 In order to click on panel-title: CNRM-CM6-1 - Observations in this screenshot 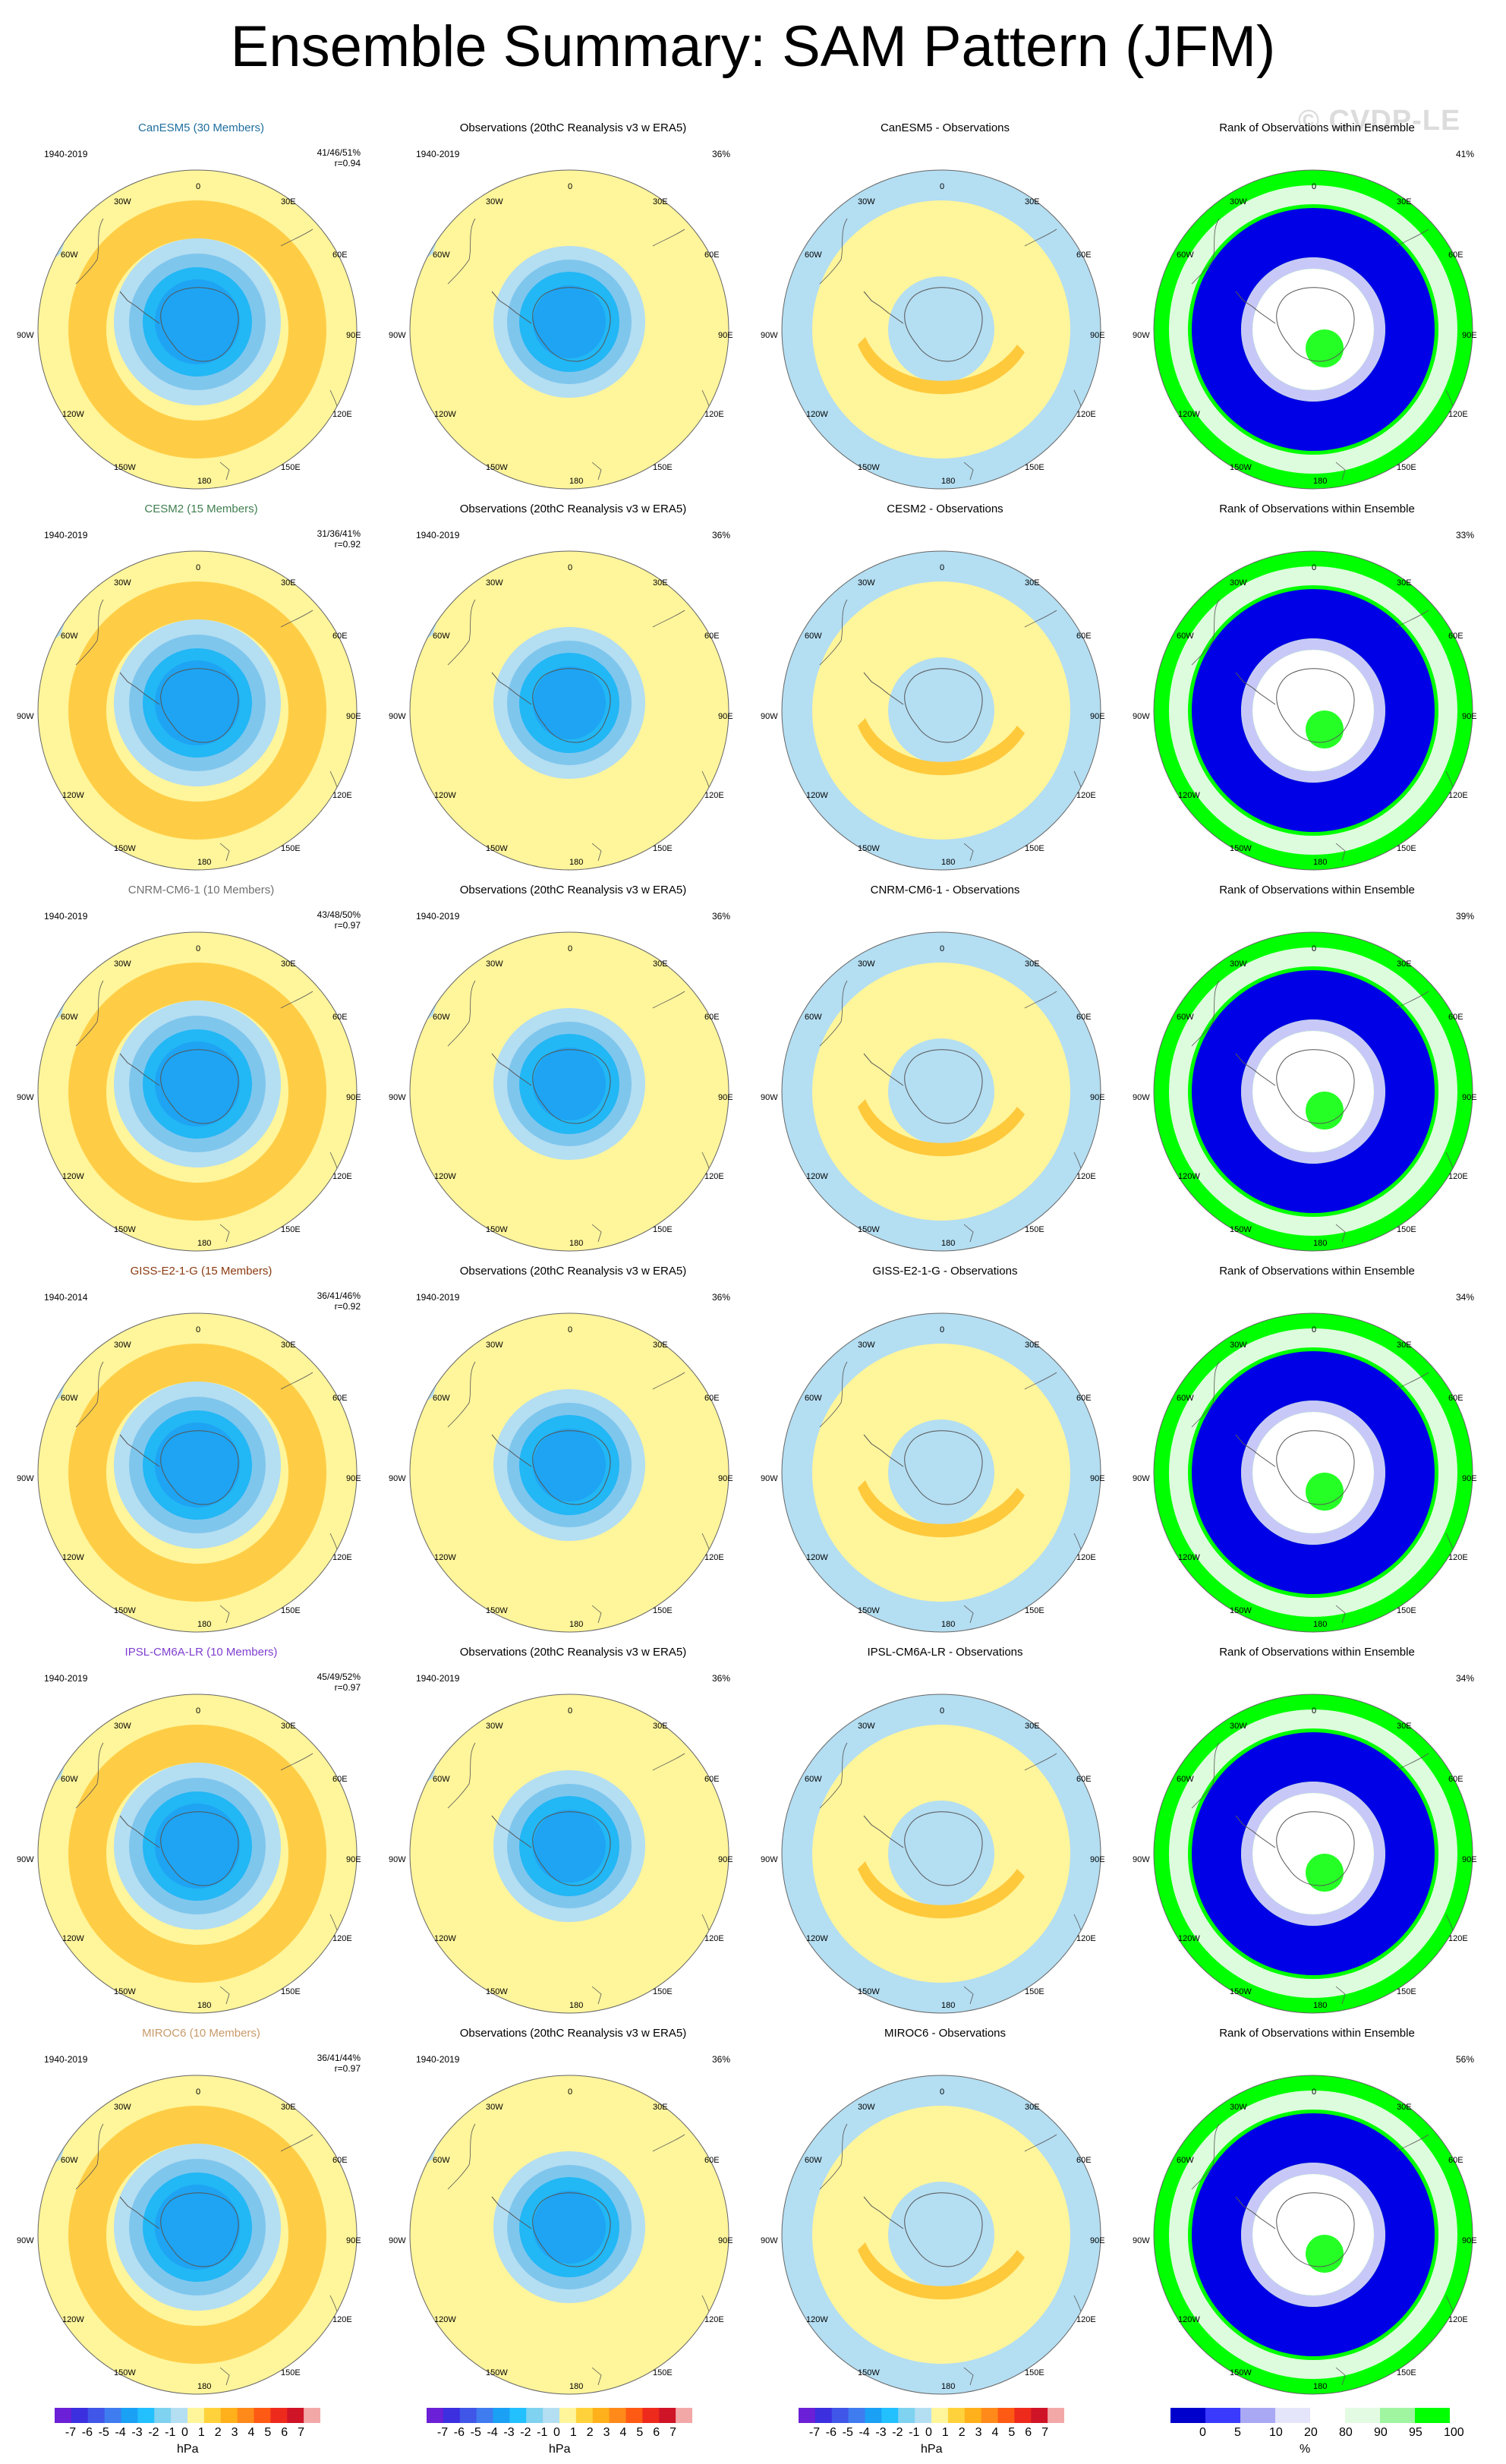, I will do `click(945, 890)`.